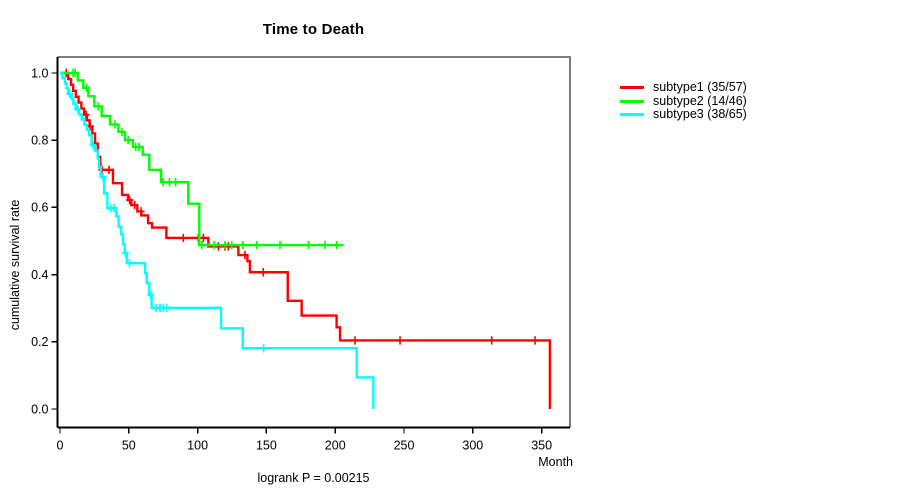 Image resolution: width=900 pixels, height=500 pixels. What do you see at coordinates (472, 446) in the screenshot?
I see `x-tick-label: 300` at bounding box center [472, 446].